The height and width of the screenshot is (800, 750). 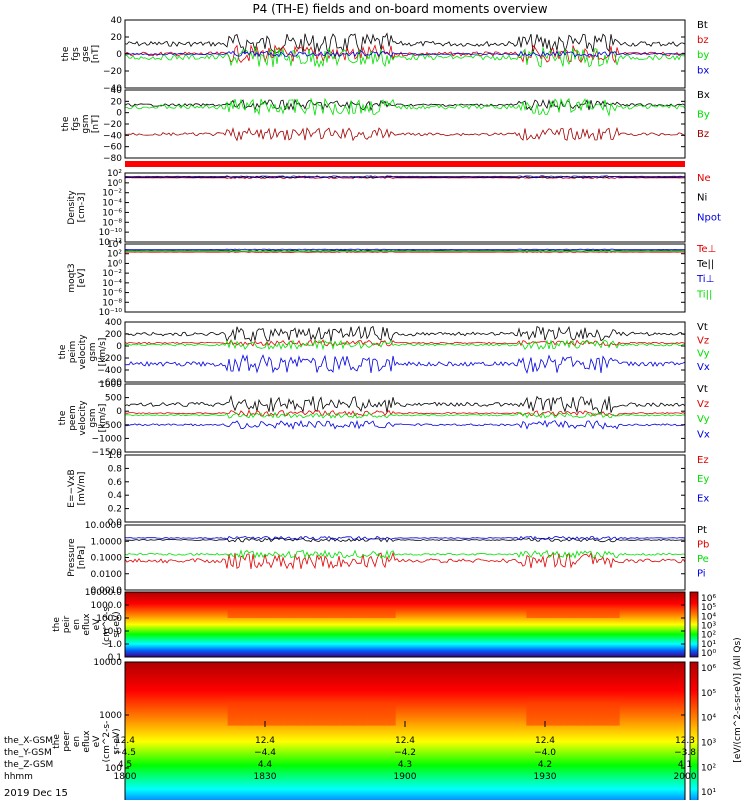 I want to click on y-axis-label: en, so click(x=77, y=624).